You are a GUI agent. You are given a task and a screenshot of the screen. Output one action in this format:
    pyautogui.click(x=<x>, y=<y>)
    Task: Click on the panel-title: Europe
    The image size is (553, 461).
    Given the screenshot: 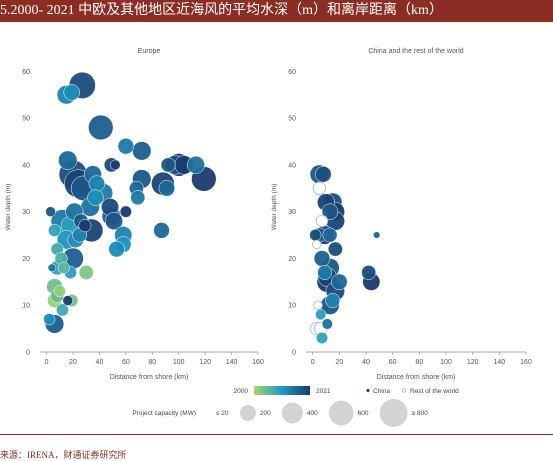 What is the action you would take?
    pyautogui.click(x=149, y=51)
    